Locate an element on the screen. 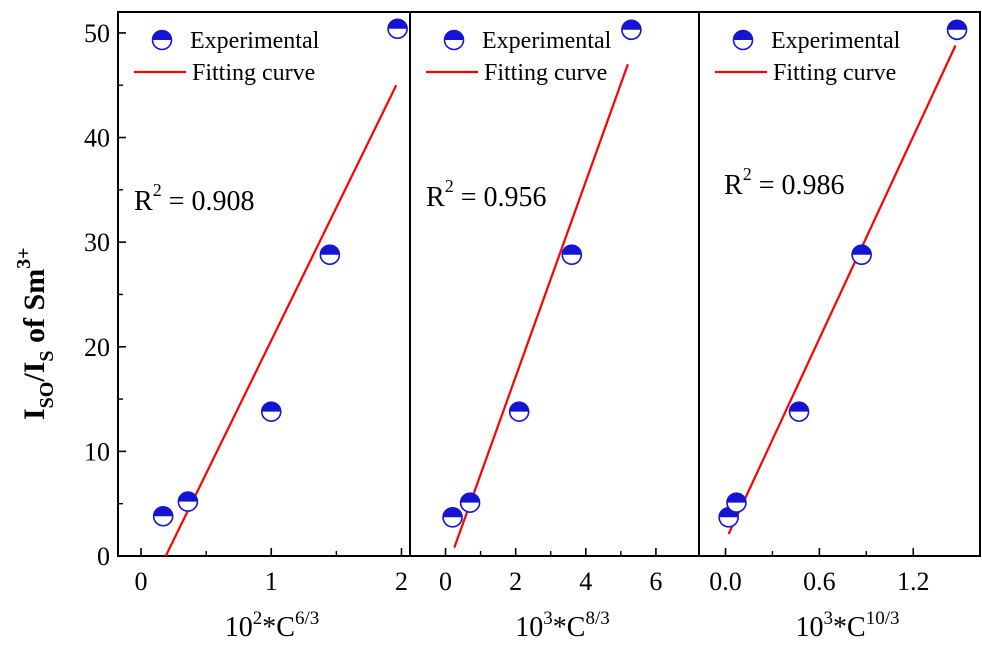 This screenshot has width=982, height=645. x-axis-label: 102*C6/3 is located at coordinates (272, 625).